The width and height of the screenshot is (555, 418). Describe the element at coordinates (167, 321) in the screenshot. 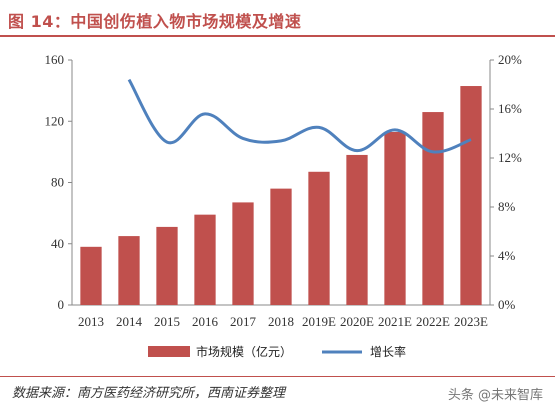

I see `x-tick-label: 2015` at that location.